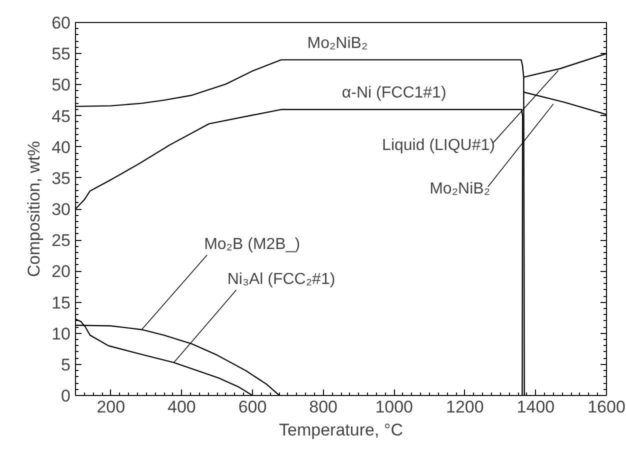 This screenshot has height=457, width=626. Describe the element at coordinates (34, 209) in the screenshot. I see `y-axis-title: Composition, wt%` at that location.